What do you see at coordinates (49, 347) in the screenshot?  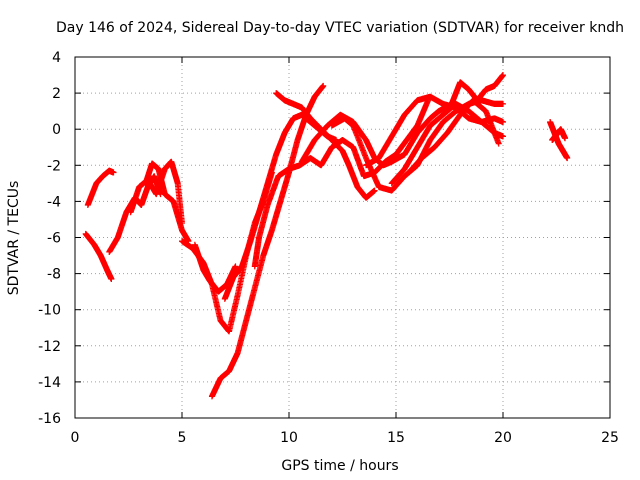 I see `y-tick-label: -12` at bounding box center [49, 347].